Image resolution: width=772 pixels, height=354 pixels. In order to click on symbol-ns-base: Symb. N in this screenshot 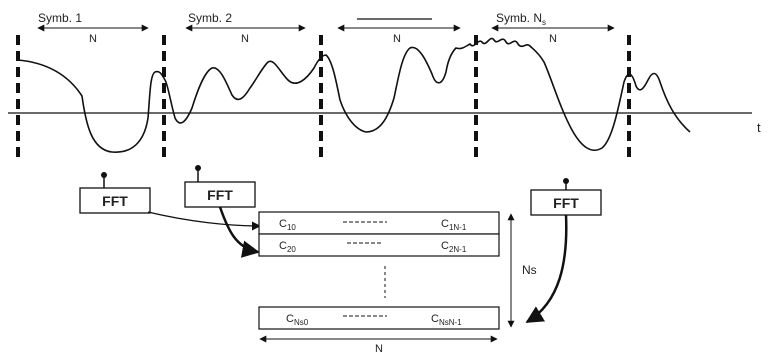, I will do `click(519, 18)`.